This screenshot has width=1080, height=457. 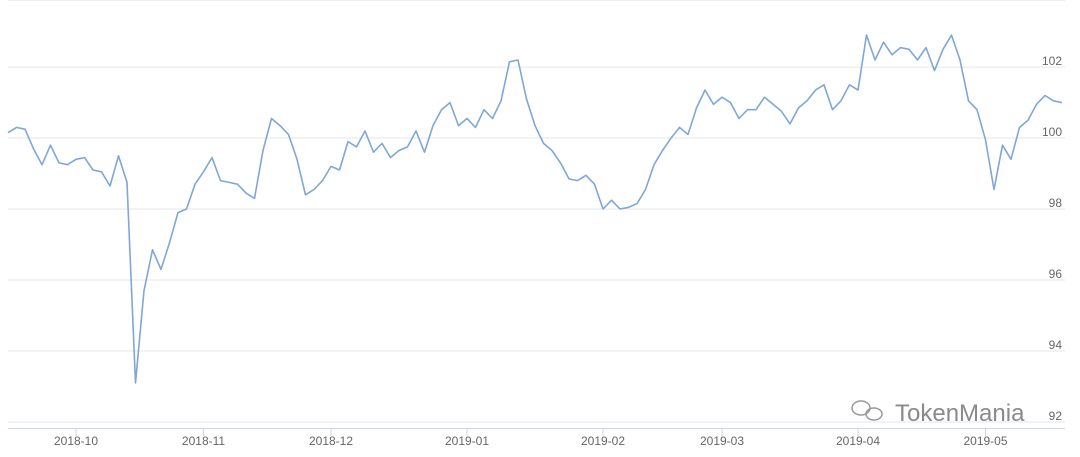 I want to click on y-tick-label: 96, so click(x=1056, y=274).